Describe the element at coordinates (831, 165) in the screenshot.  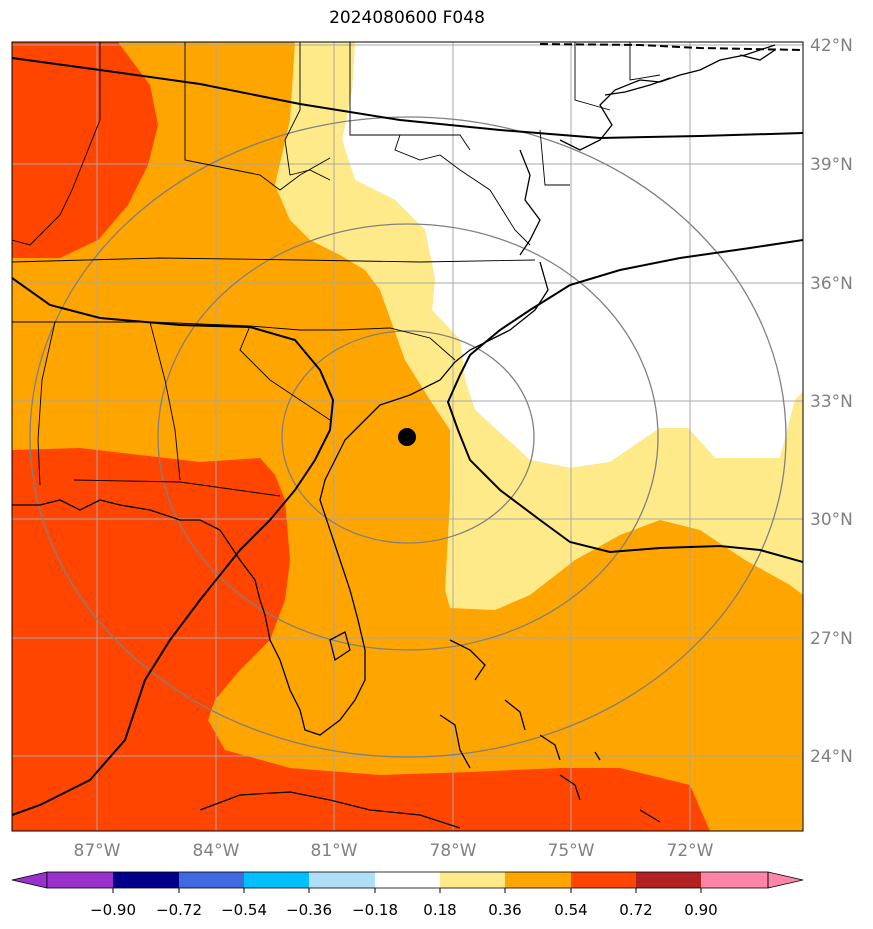
I see `lat-label: 39°N` at that location.